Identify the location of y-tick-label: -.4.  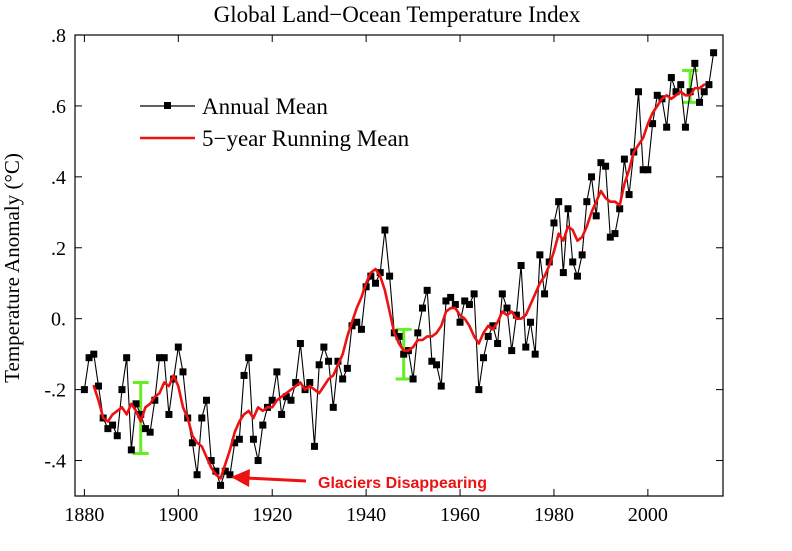
(55, 462).